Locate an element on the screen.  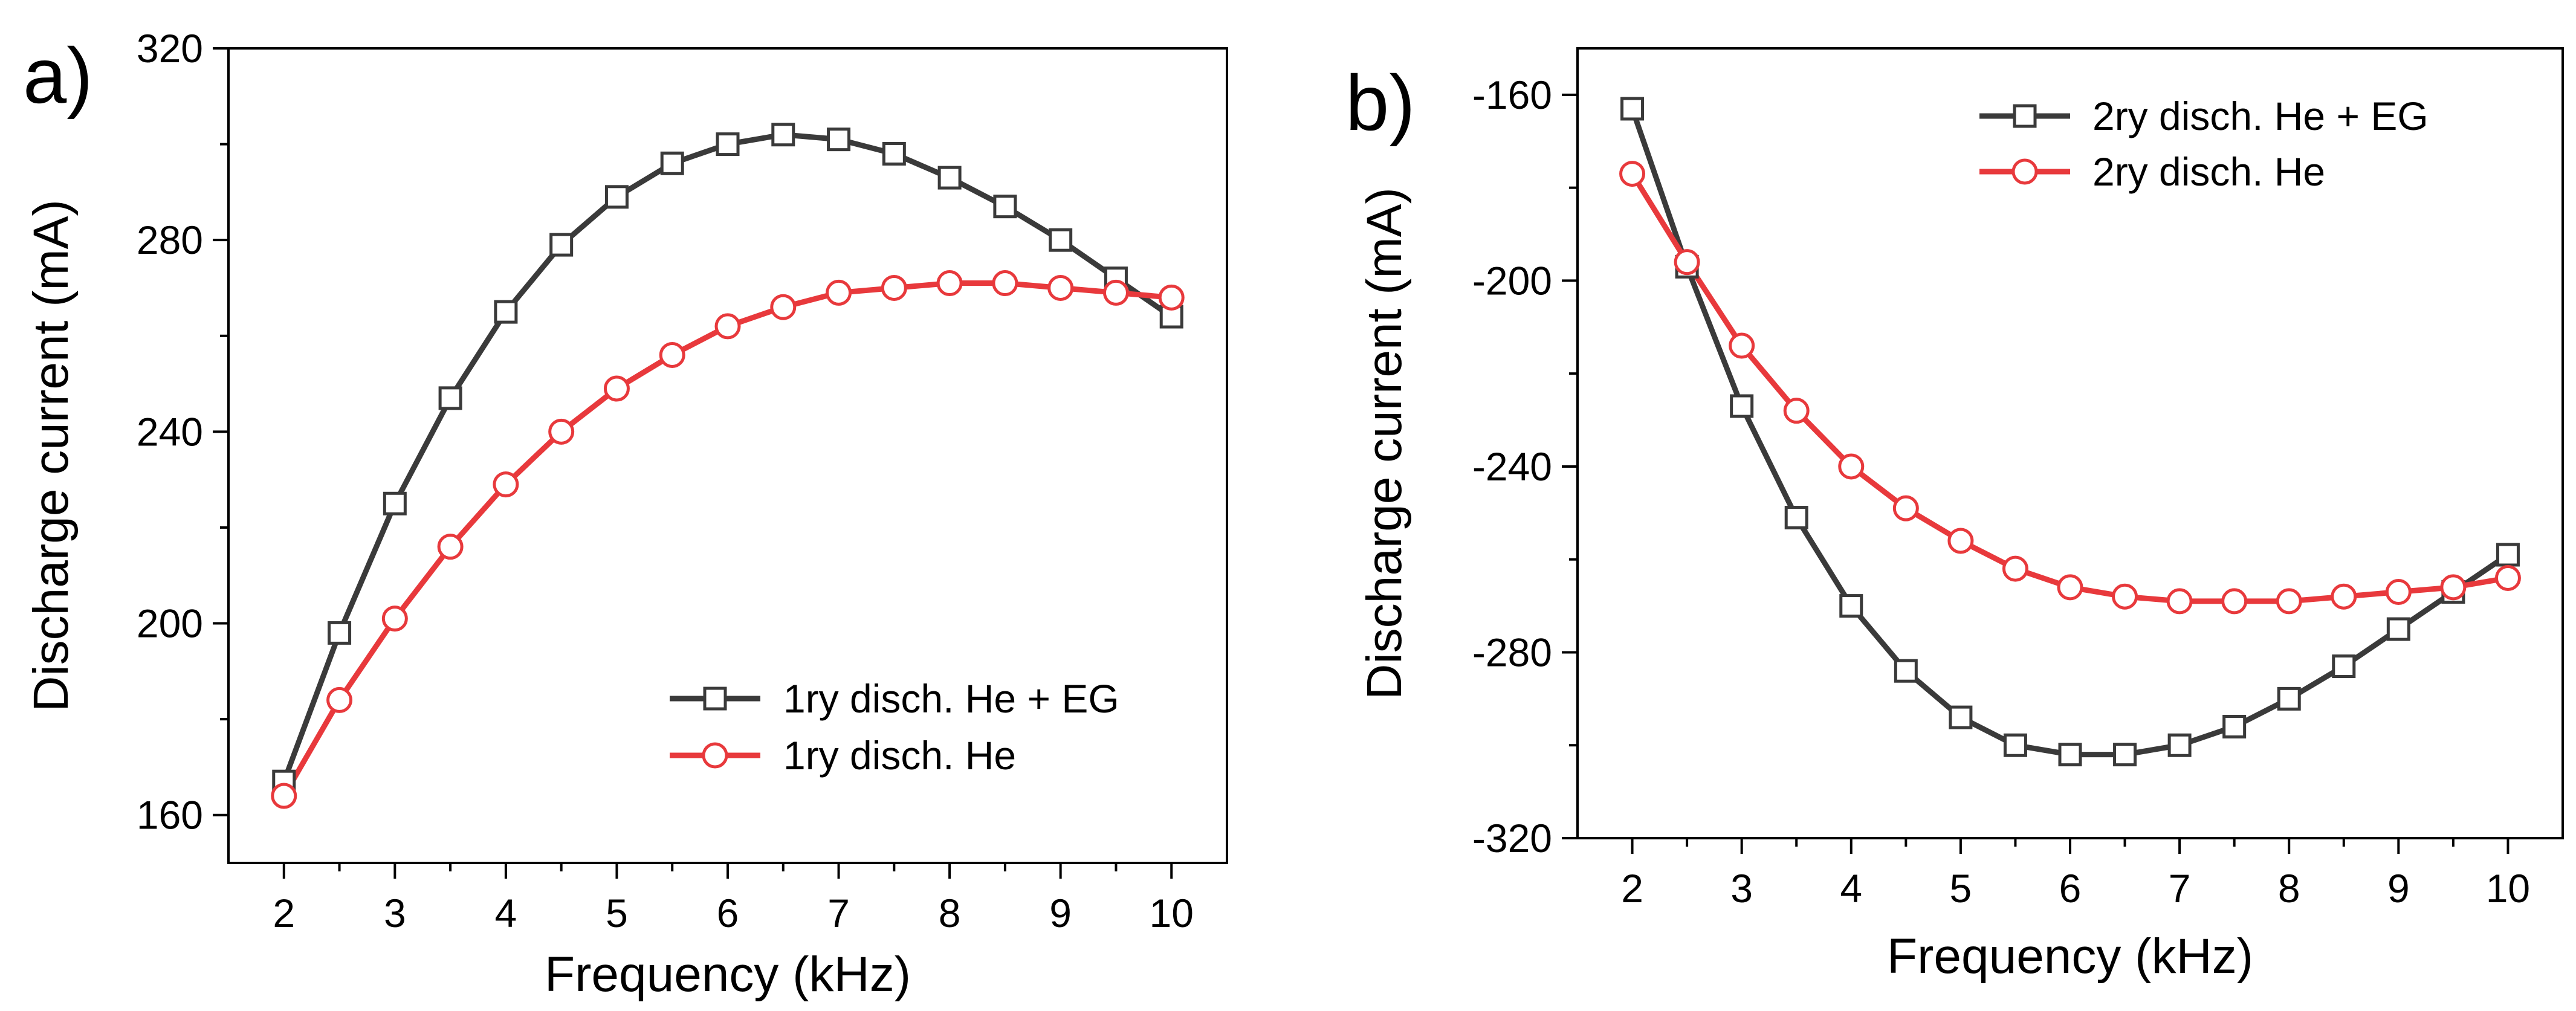
x-tick-label-b-8: 10 is located at coordinates (2508, 889).